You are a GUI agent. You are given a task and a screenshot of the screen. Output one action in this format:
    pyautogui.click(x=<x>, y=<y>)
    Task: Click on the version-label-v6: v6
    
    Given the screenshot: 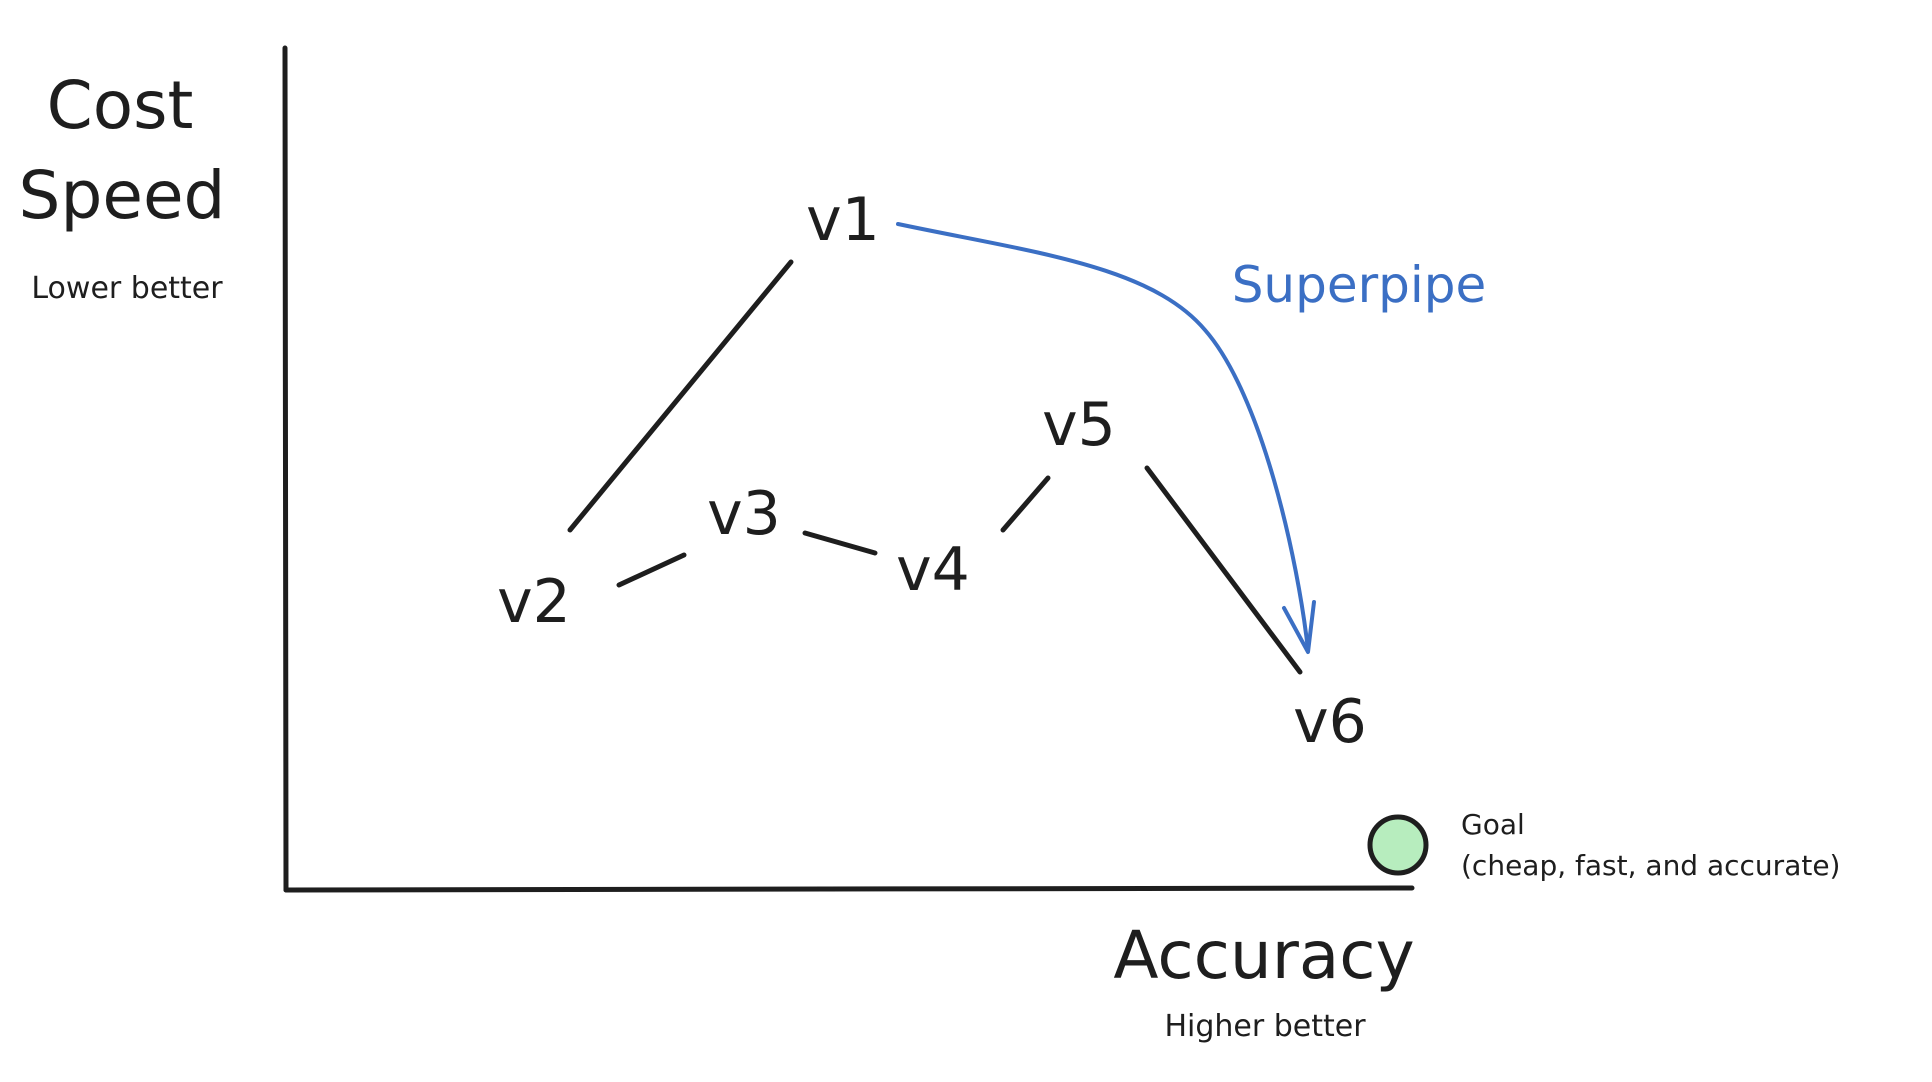 What is the action you would take?
    pyautogui.click(x=1330, y=722)
    